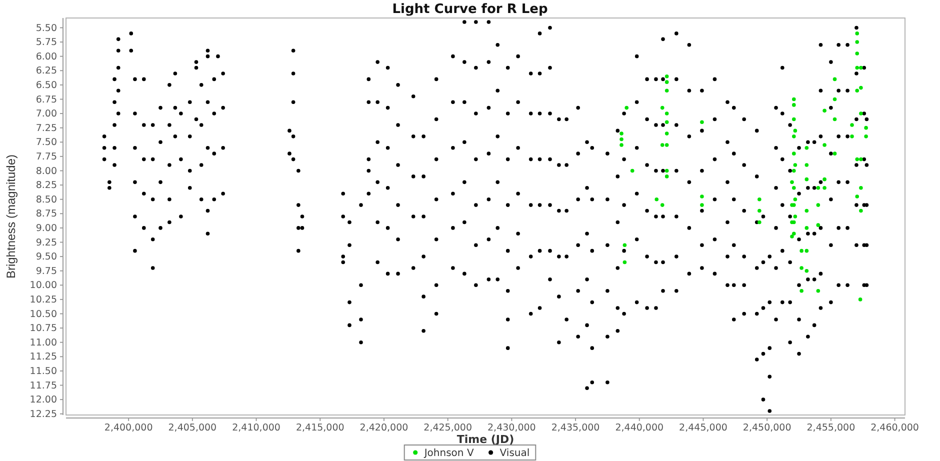 The width and height of the screenshot is (940, 461). What do you see at coordinates (46, 200) in the screenshot?
I see `y-tick-label: 8.50` at bounding box center [46, 200].